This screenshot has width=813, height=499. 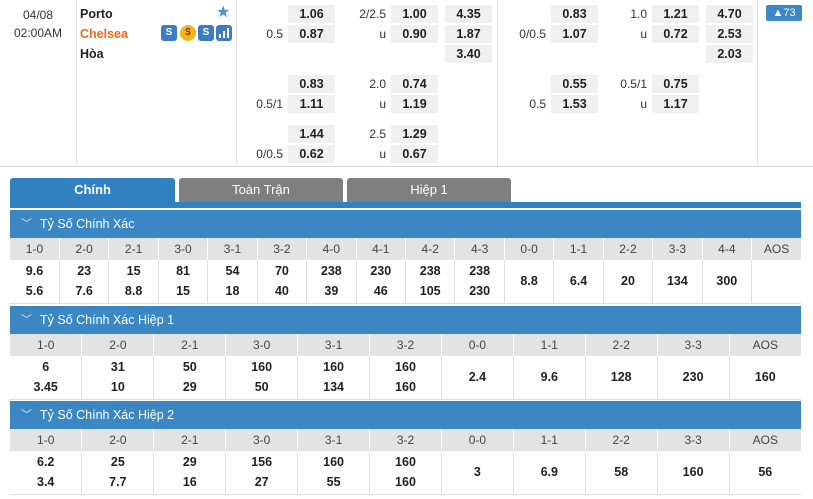 What do you see at coordinates (189, 387) in the screenshot?
I see `odds-value: 29` at bounding box center [189, 387].